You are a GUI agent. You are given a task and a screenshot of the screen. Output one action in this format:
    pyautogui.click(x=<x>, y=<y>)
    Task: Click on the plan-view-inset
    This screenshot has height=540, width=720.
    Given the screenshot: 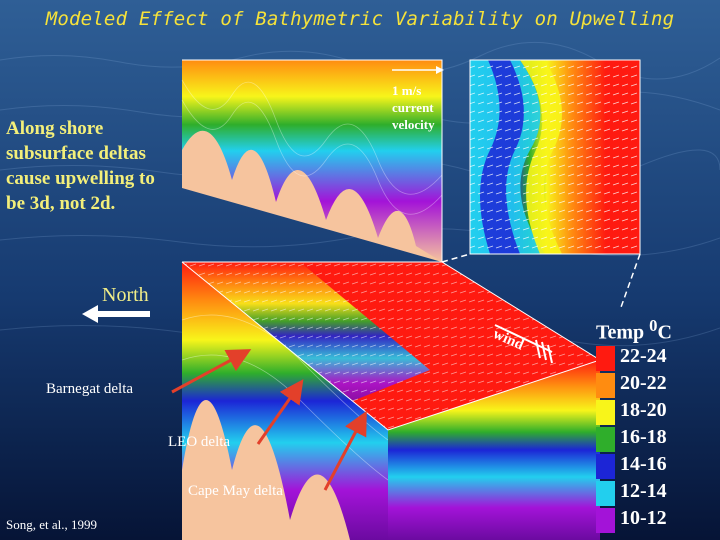 What is the action you would take?
    pyautogui.click(x=555, y=157)
    